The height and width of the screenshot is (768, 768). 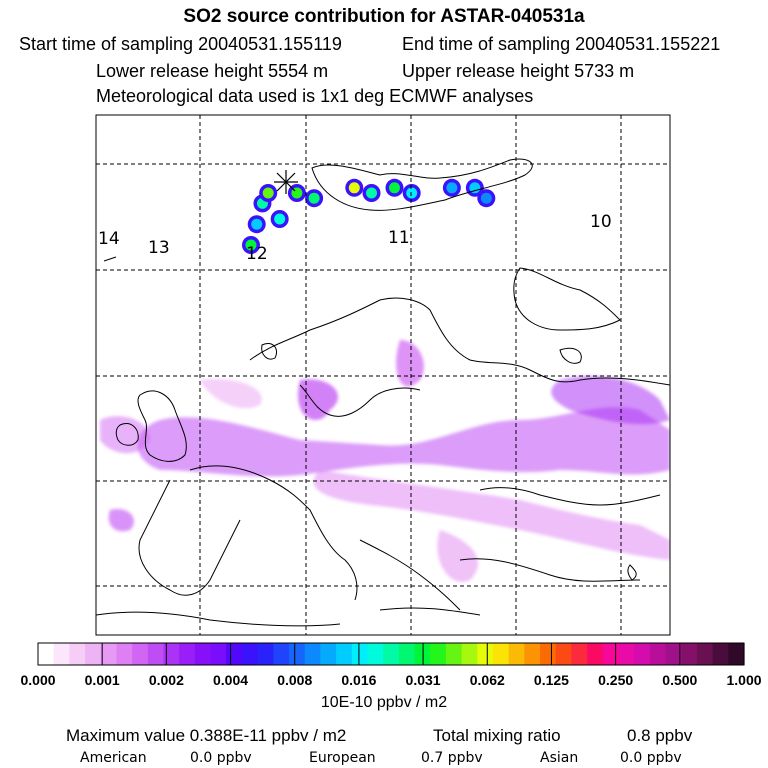 What do you see at coordinates (113, 758) in the screenshot?
I see `american-label: American` at bounding box center [113, 758].